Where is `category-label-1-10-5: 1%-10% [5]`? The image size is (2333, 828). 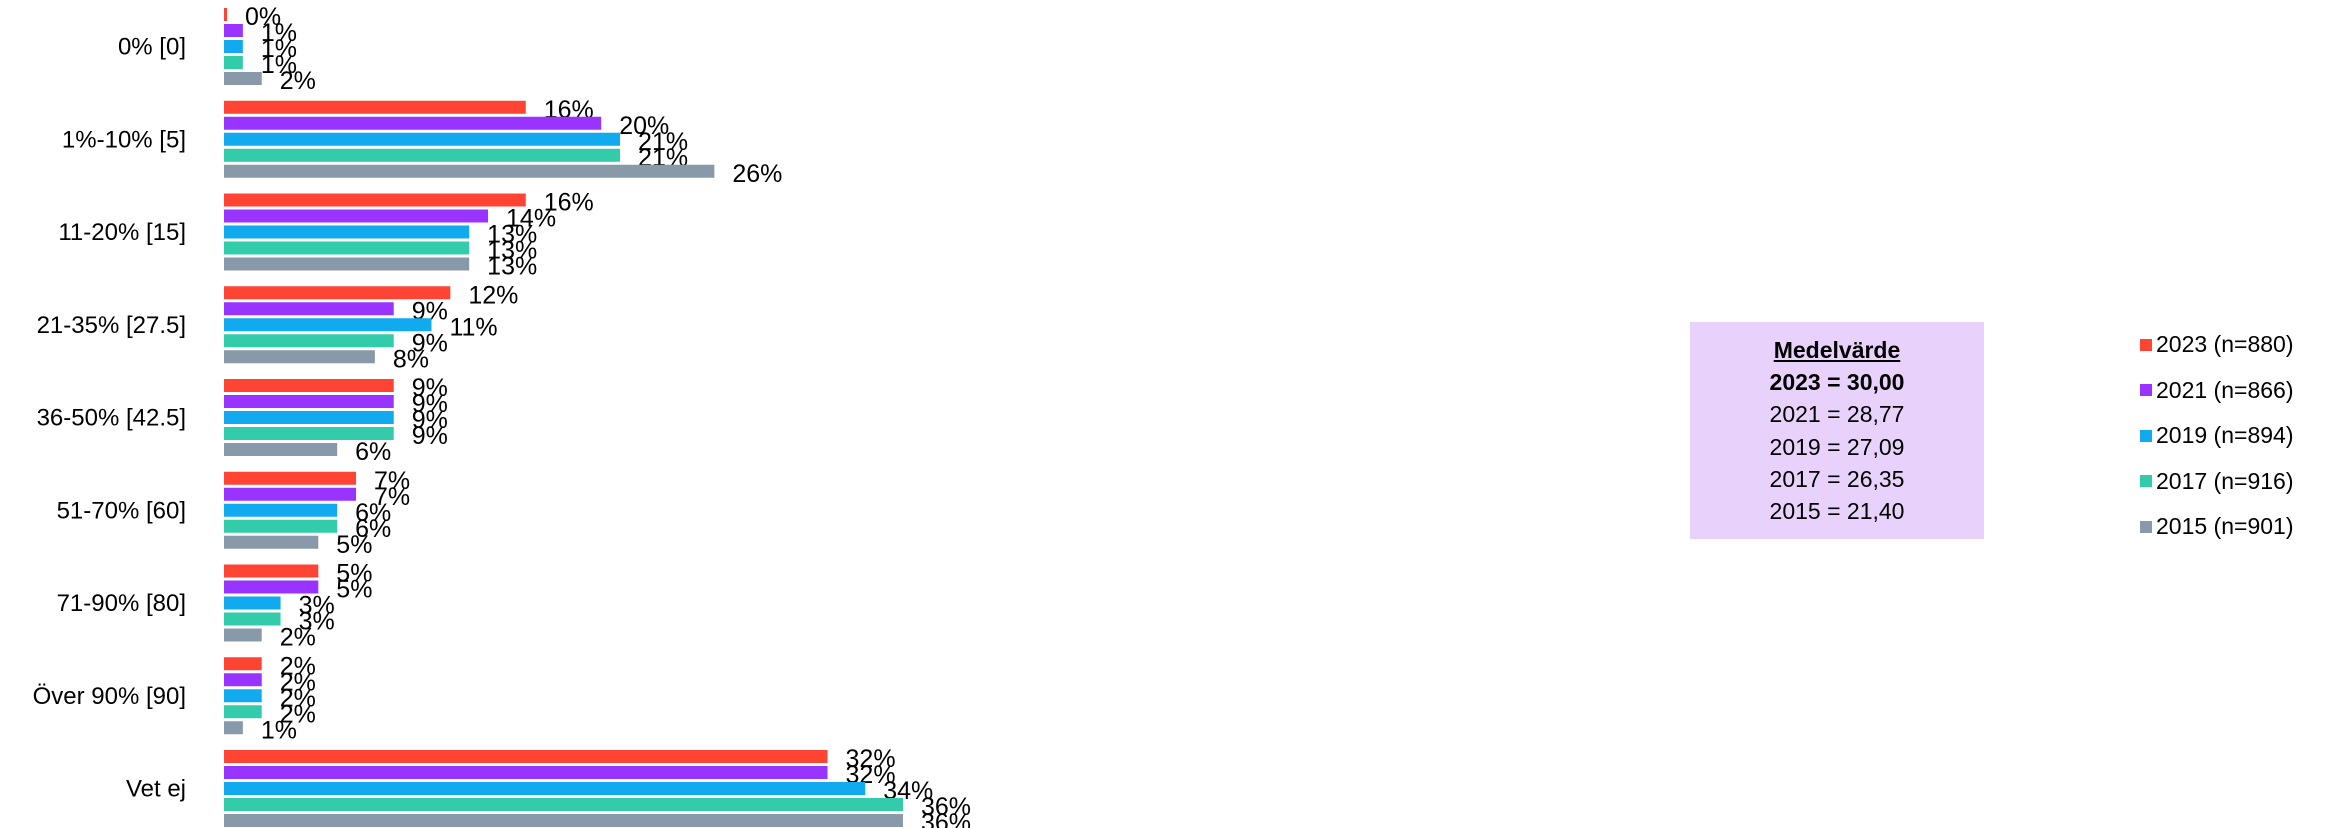 category-label-1-10-5: 1%-10% [5] is located at coordinates (124, 139).